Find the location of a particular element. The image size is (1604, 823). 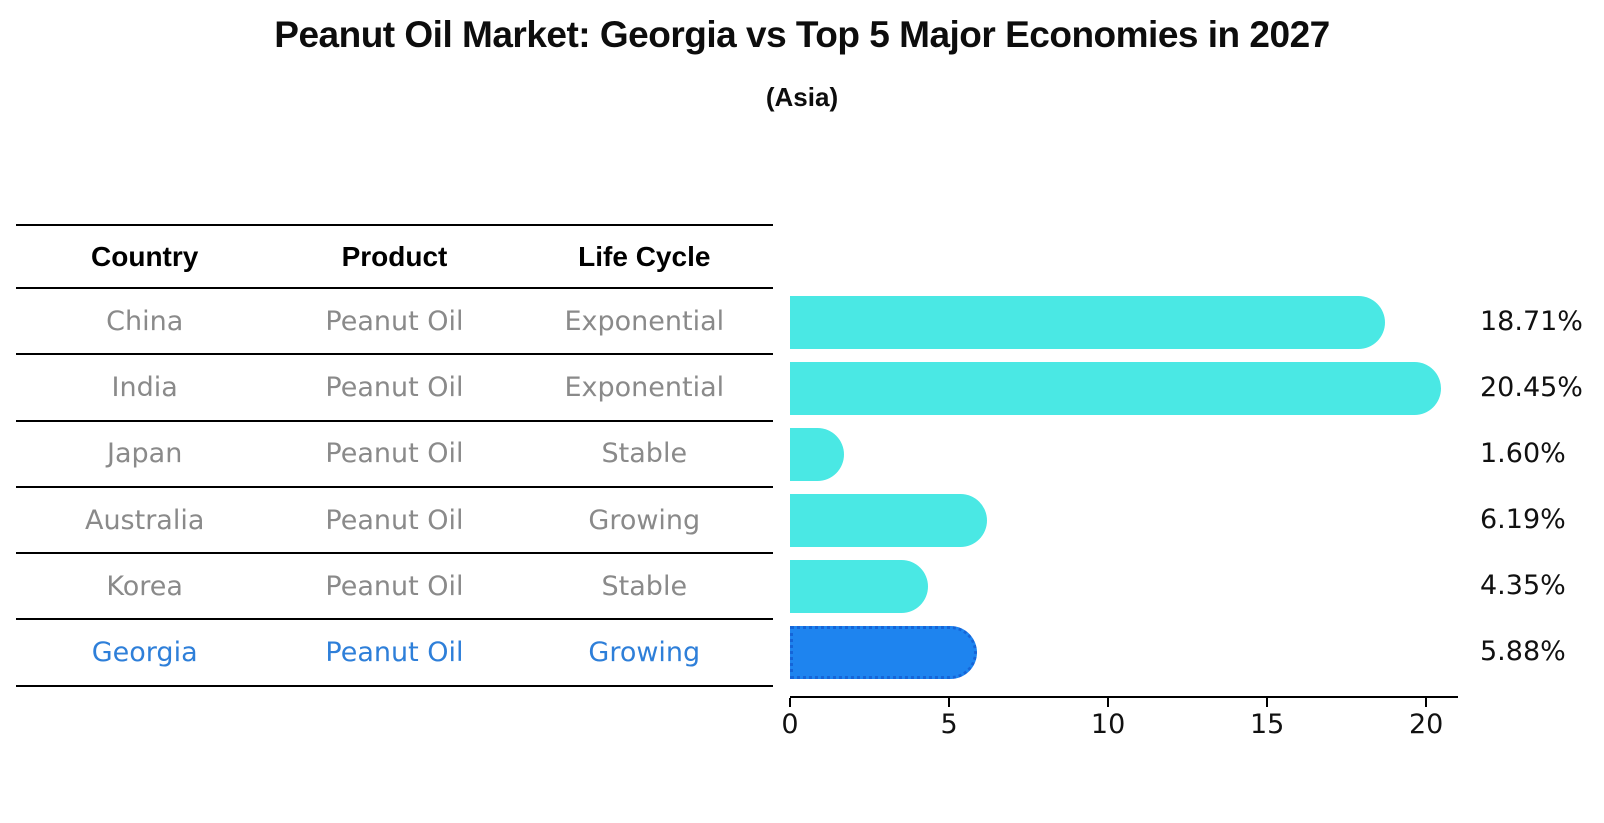

bar-georgia is located at coordinates (884, 652).